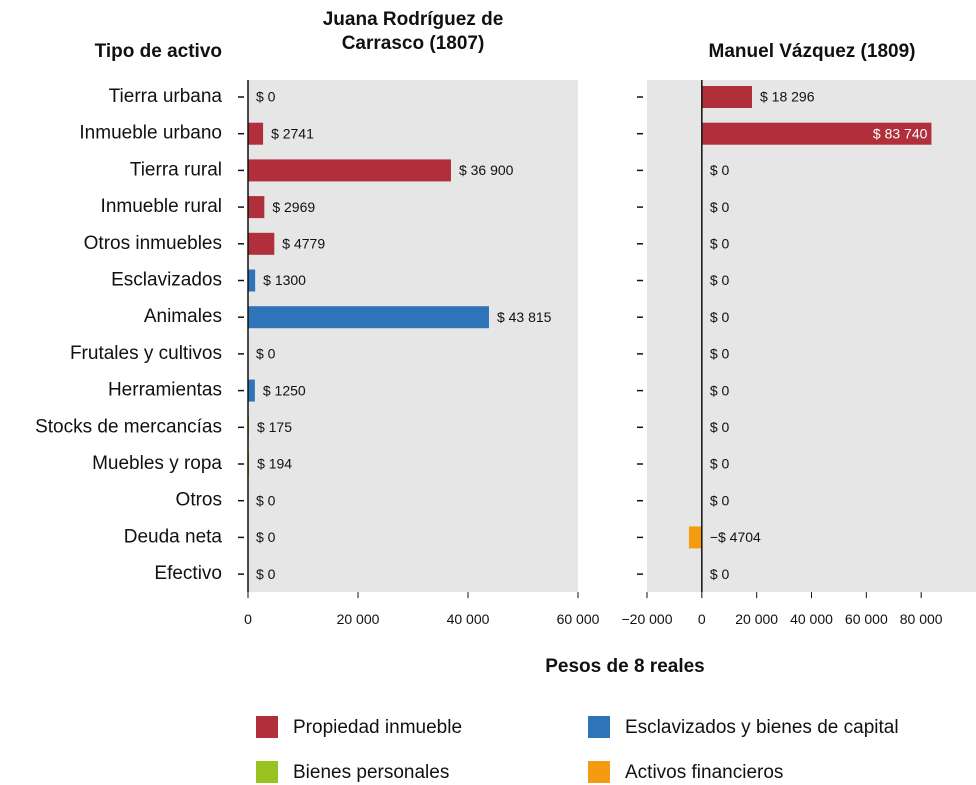  Describe the element at coordinates (735, 537) in the screenshot. I see `value-label: −$ 4704` at that location.